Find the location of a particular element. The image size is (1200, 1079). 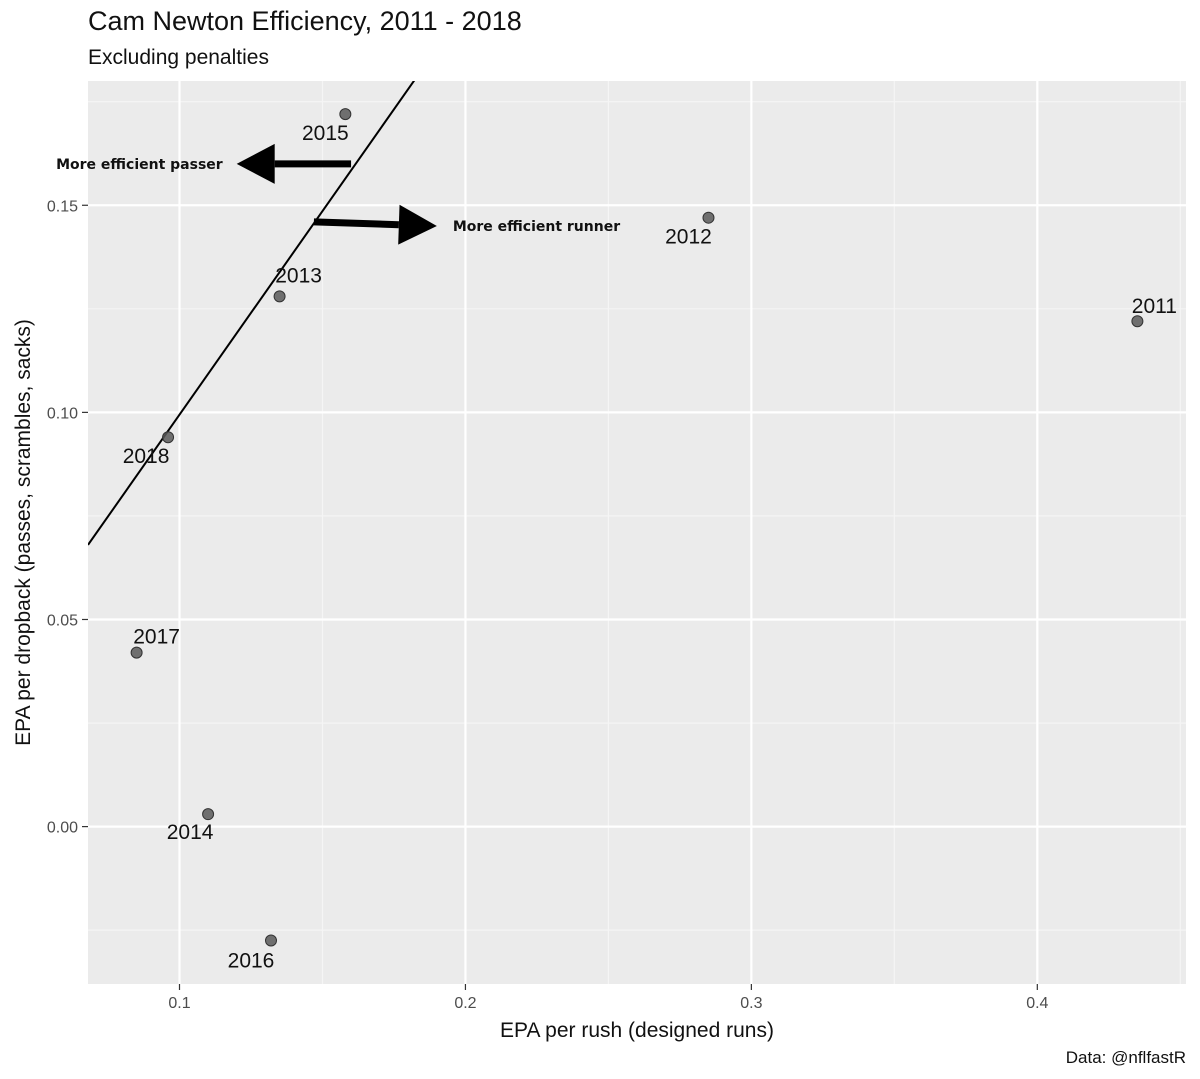

y-tick-label: 0.10 is located at coordinates (62, 413).